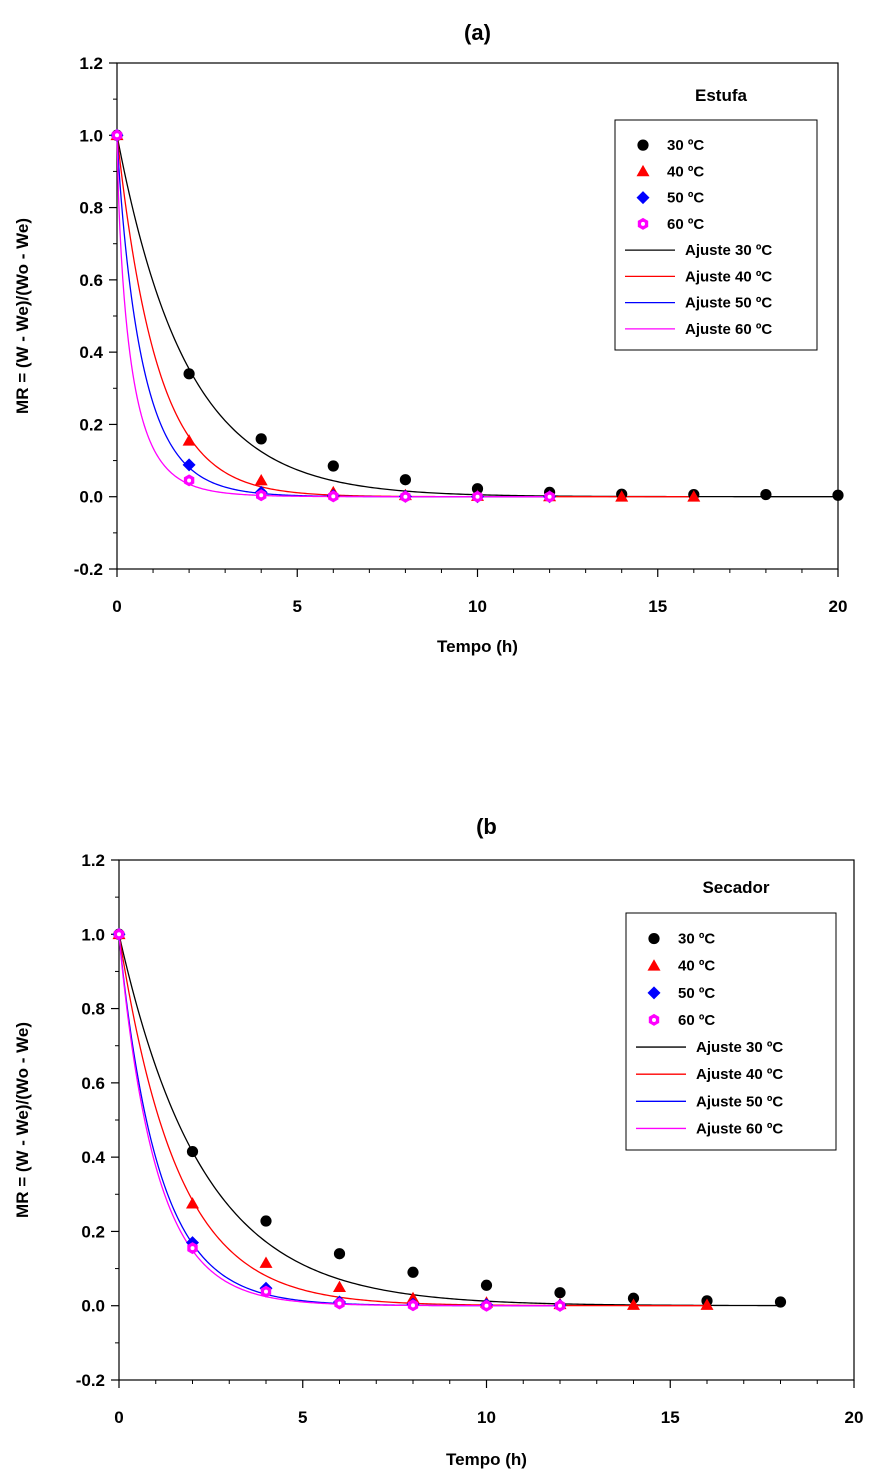 Image resolution: width=874 pixels, height=1470 pixels. Describe the element at coordinates (657, 606) in the screenshot. I see `x-tick-label: 15` at that location.